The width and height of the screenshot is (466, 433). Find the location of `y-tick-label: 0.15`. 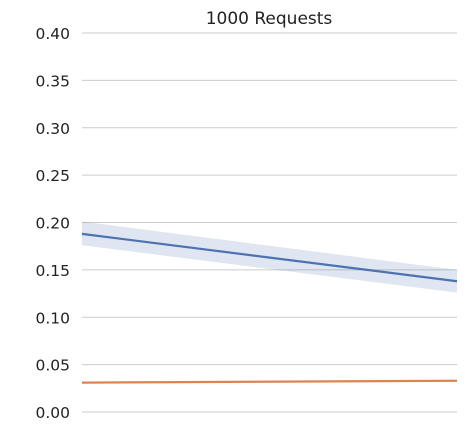

y-tick-label: 0.15 is located at coordinates (52, 271).